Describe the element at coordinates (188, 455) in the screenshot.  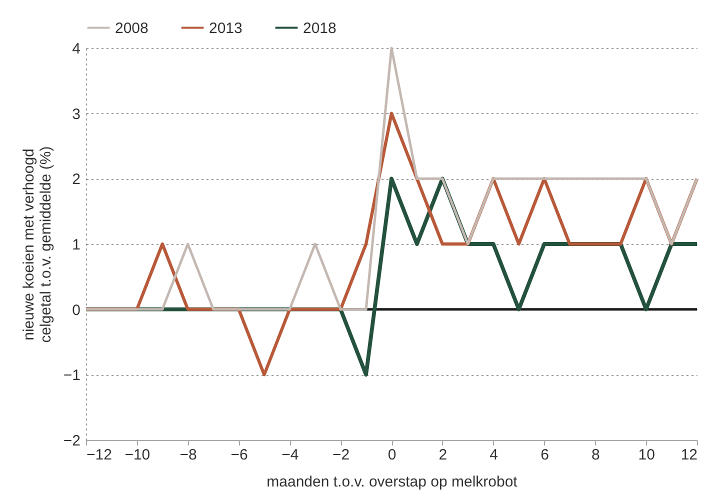
I see `x-tick-label: −8` at that location.